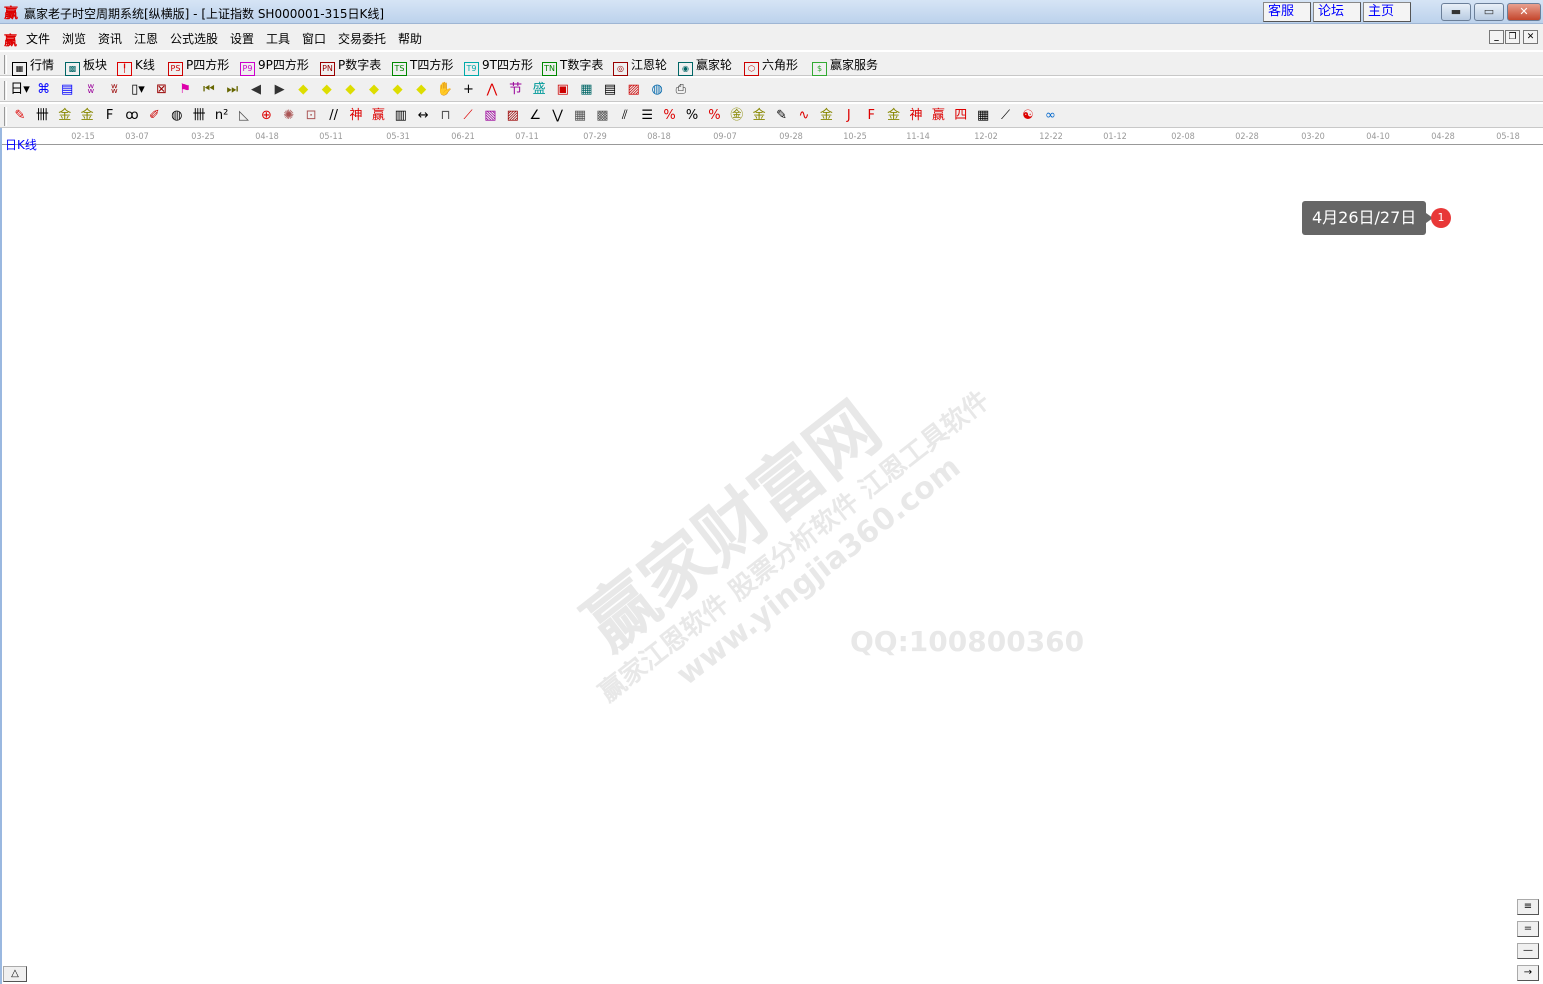  I want to click on grid-icon: ▦, so click(580, 115).